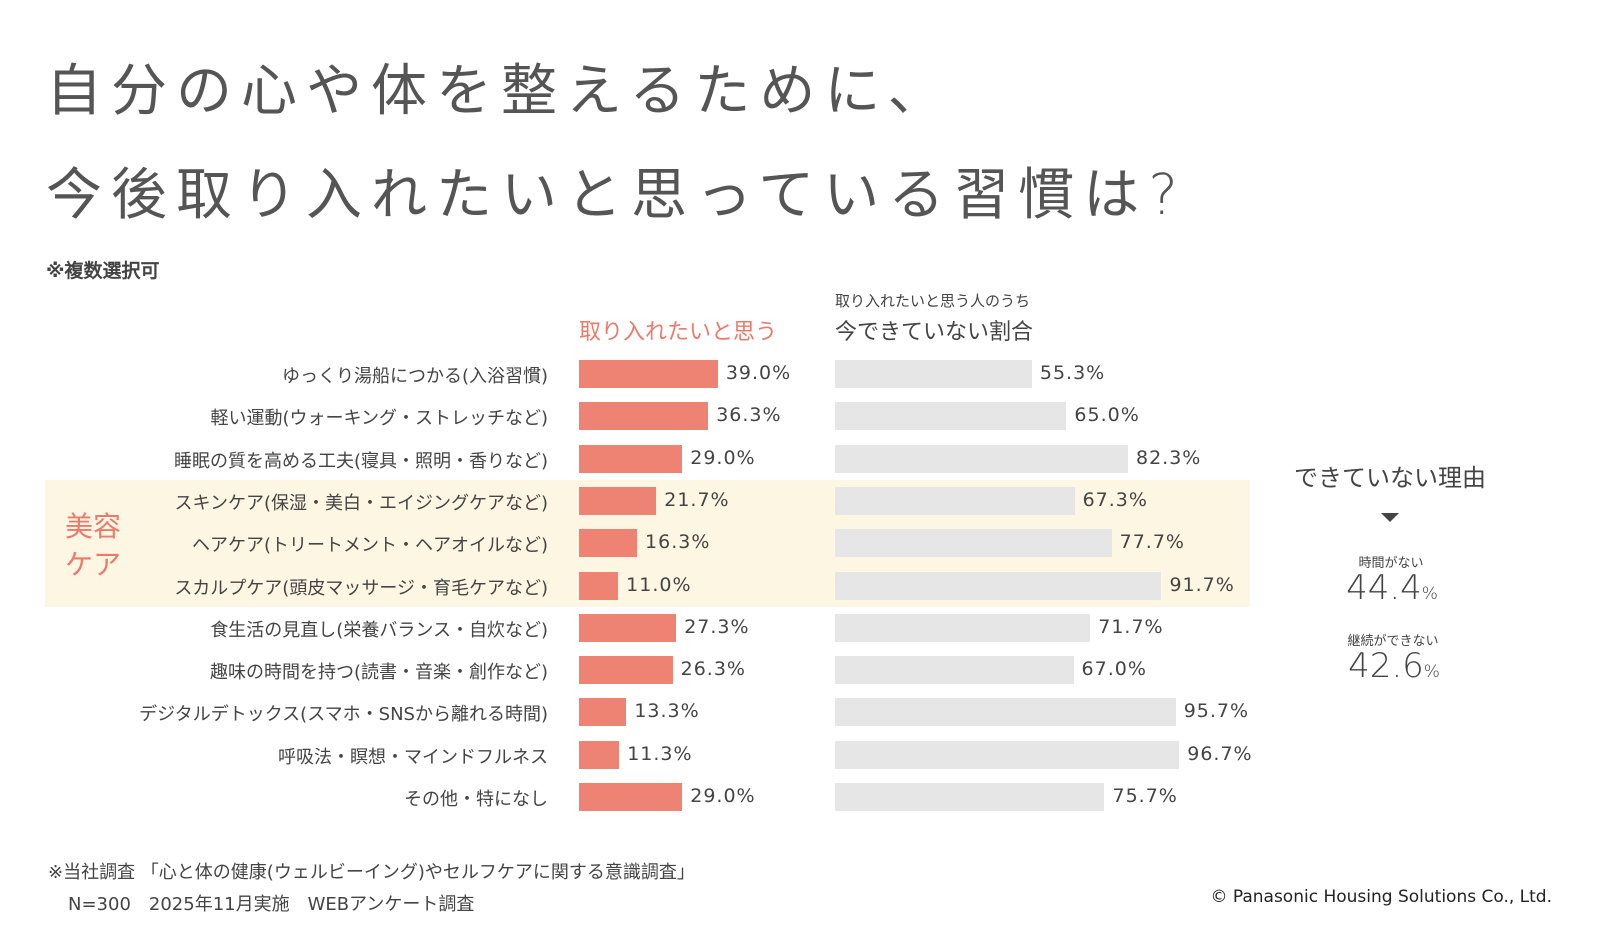 The width and height of the screenshot is (1600, 948). What do you see at coordinates (1381, 897) in the screenshot?
I see `copyright: © Panasonic Housing Solutions Co., Ltd.` at bounding box center [1381, 897].